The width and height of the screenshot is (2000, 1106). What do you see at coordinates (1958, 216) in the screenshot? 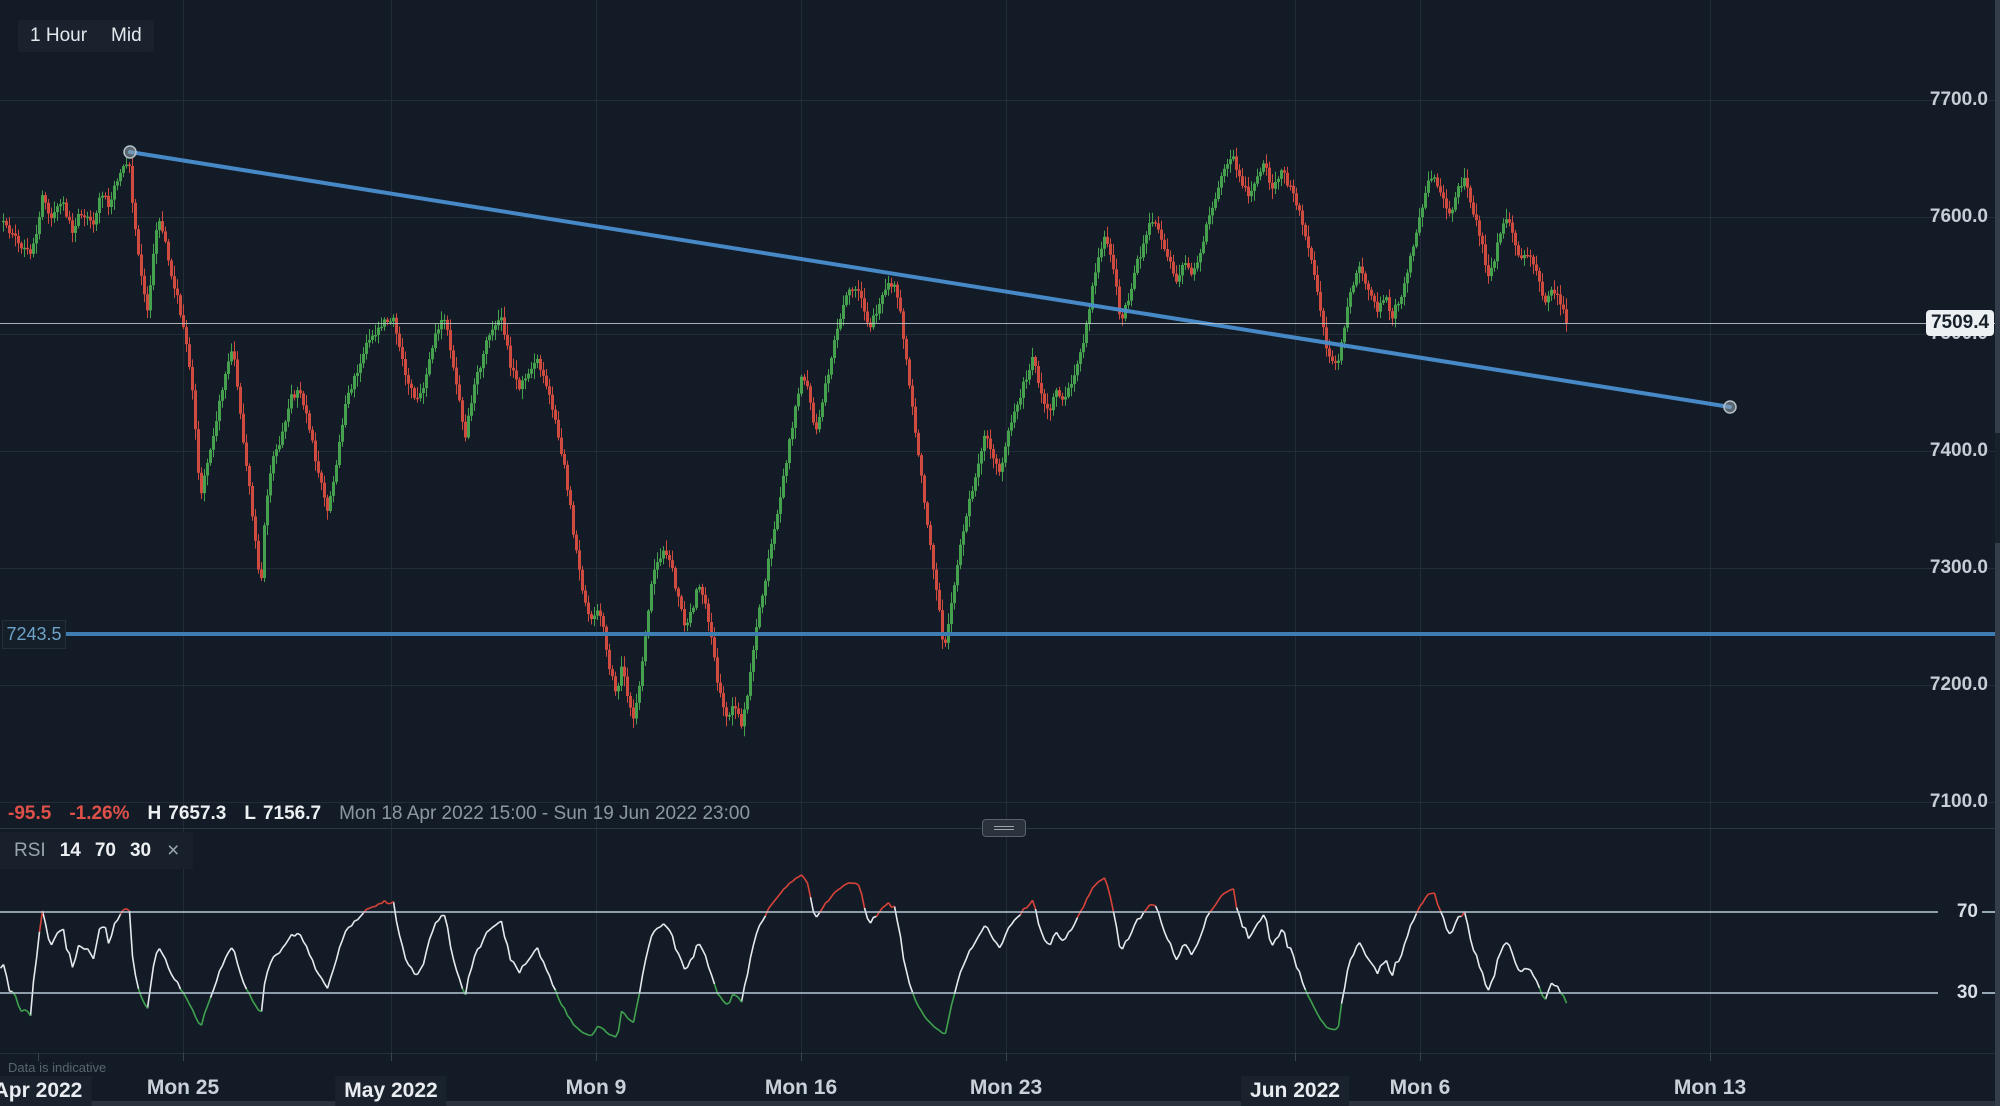
I see `price-axis-label: 7600.0` at bounding box center [1958, 216].